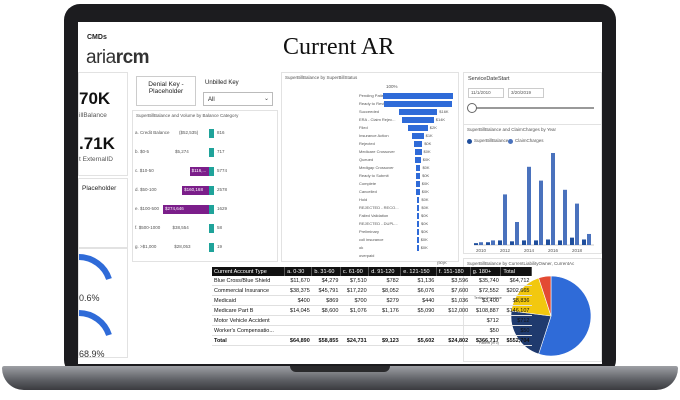 The height and width of the screenshot is (400, 680). What do you see at coordinates (384, 310) in the screenshot?
I see `table-cell: $1,176` at bounding box center [384, 310].